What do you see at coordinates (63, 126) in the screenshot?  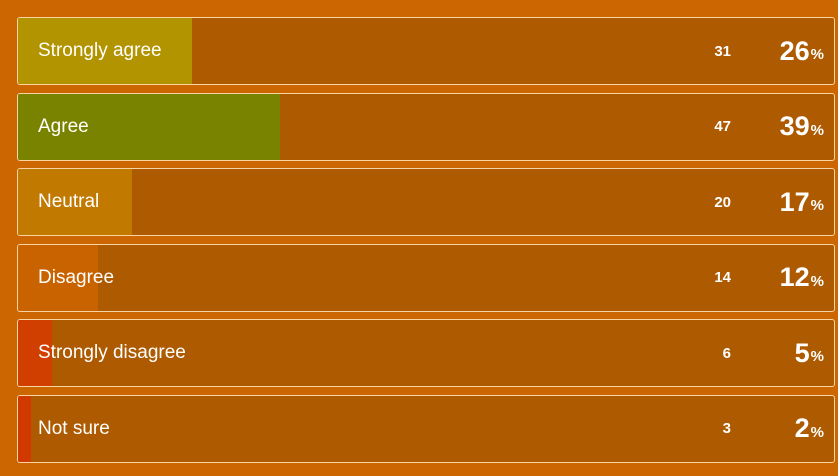 I see `result-label: Agree` at bounding box center [63, 126].